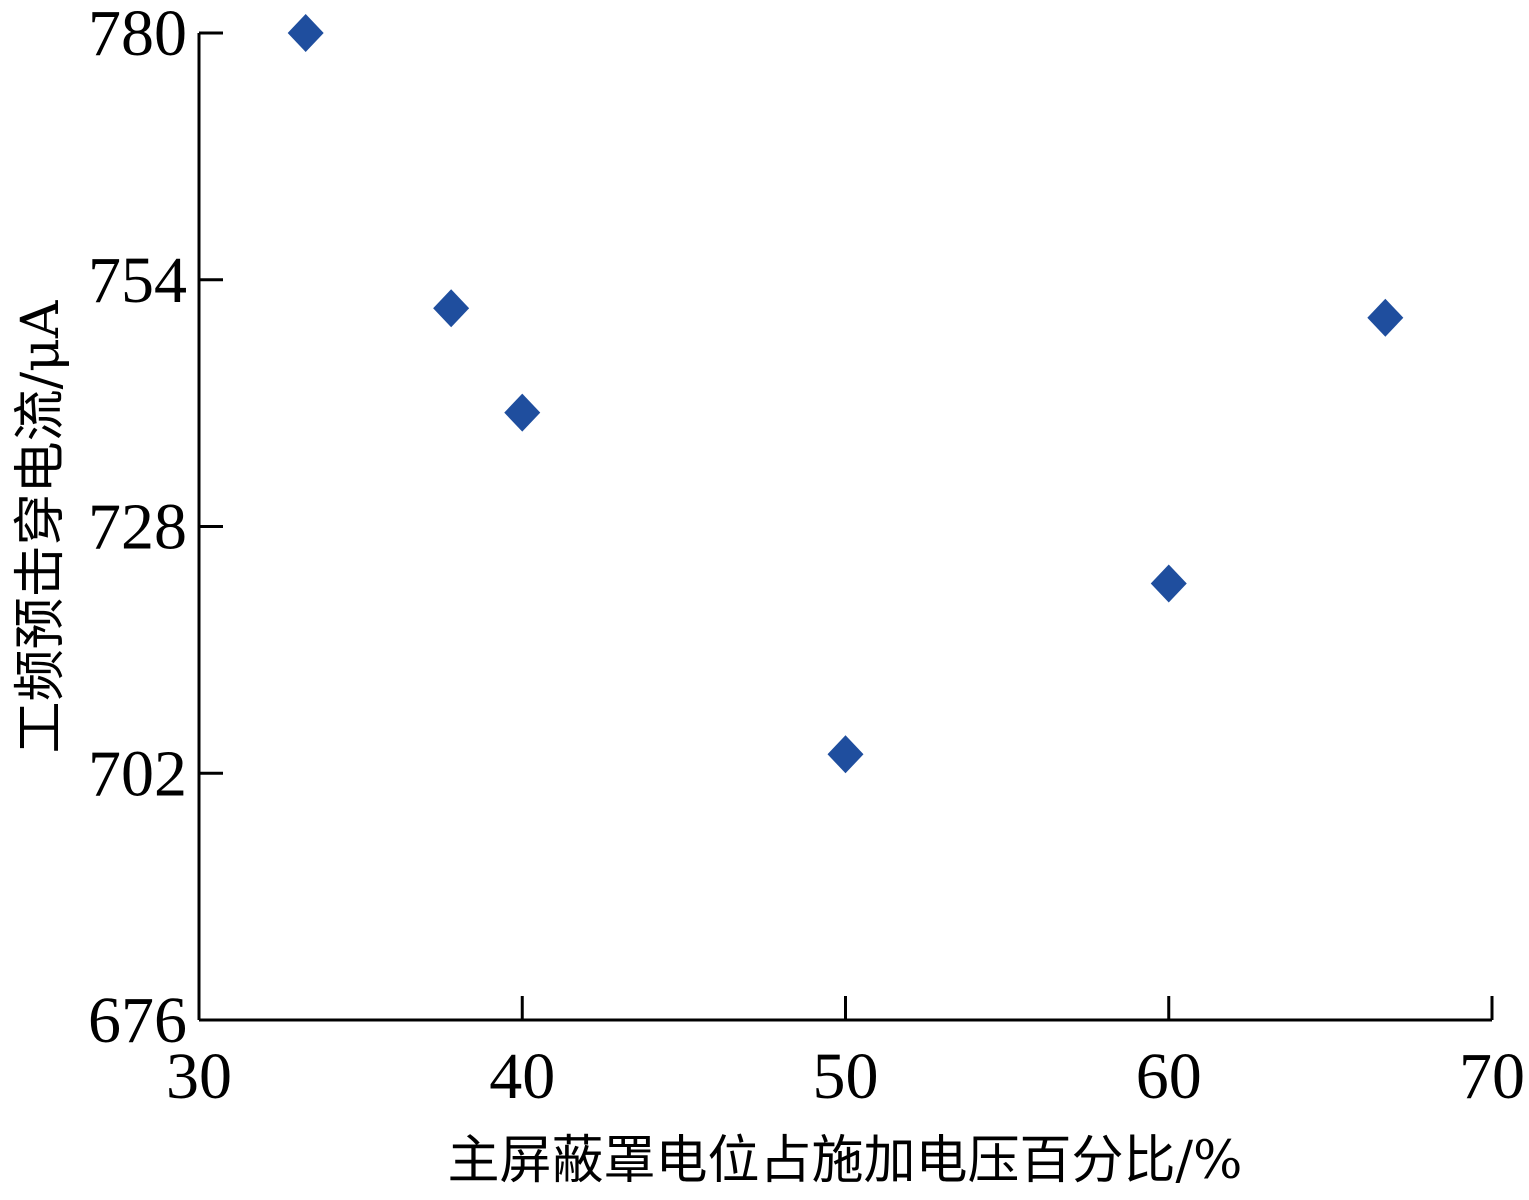 The image size is (1529, 1200). Describe the element at coordinates (522, 1076) in the screenshot. I see `x-tick-label: 40` at that location.